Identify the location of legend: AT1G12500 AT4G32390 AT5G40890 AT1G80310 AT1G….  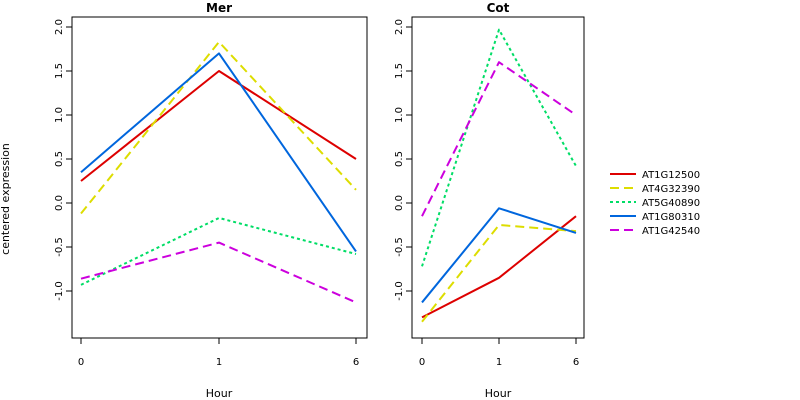
(655, 203).